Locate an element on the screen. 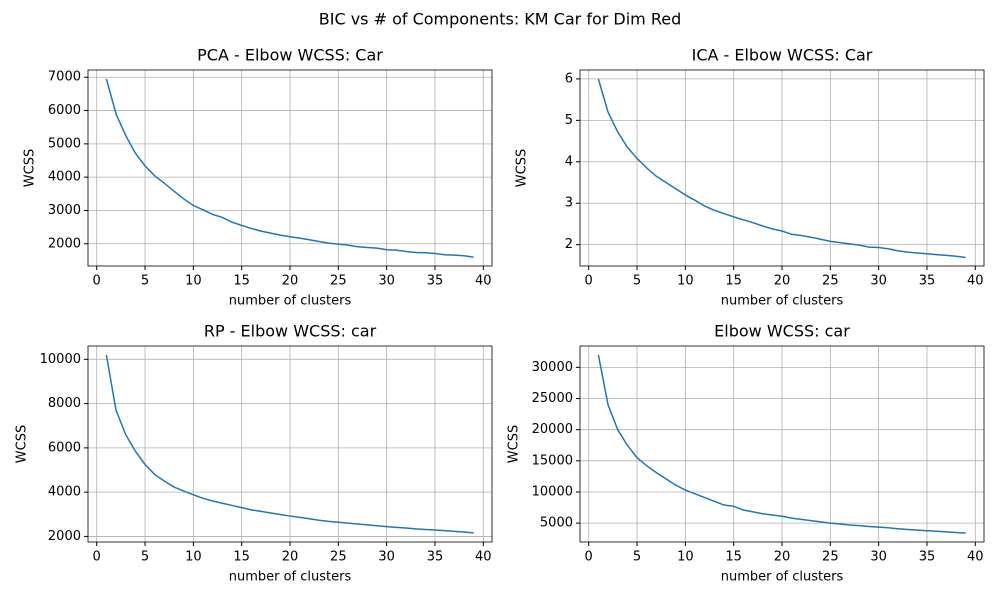 This screenshot has height=600, width=1000. y-tick-label: 25000 is located at coordinates (552, 398).